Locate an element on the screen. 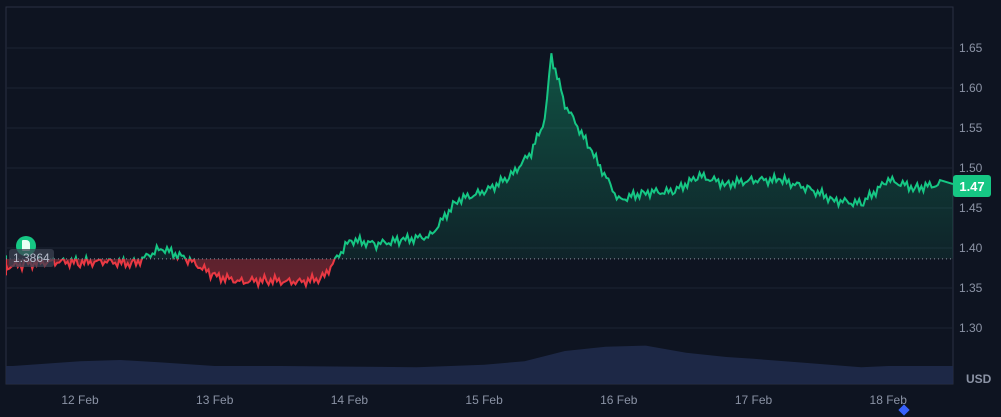 Image resolution: width=1001 pixels, height=417 pixels. price-line-down is located at coordinates (171, 274).